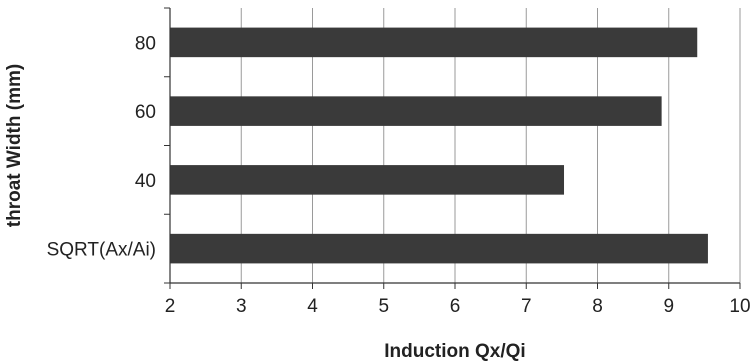 This screenshot has height=362, width=755. Describe the element at coordinates (668, 306) in the screenshot. I see `x-tick-label: 9` at that location.